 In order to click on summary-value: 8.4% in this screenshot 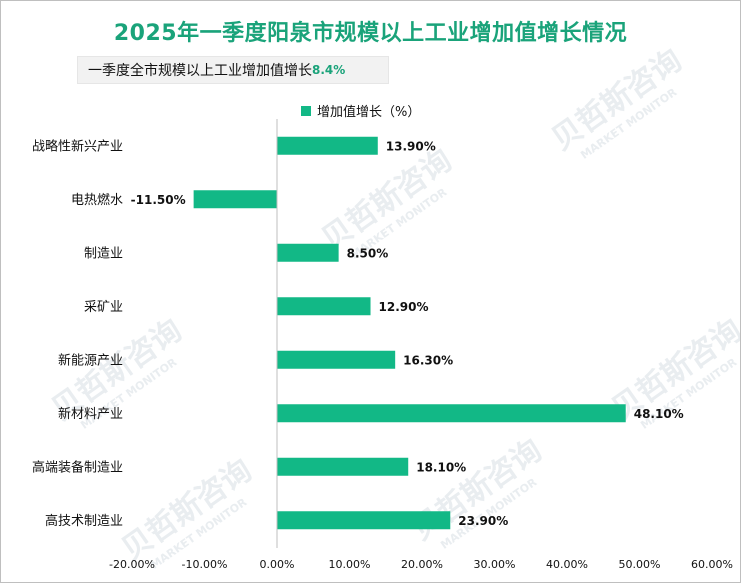, I will do `click(329, 70)`.